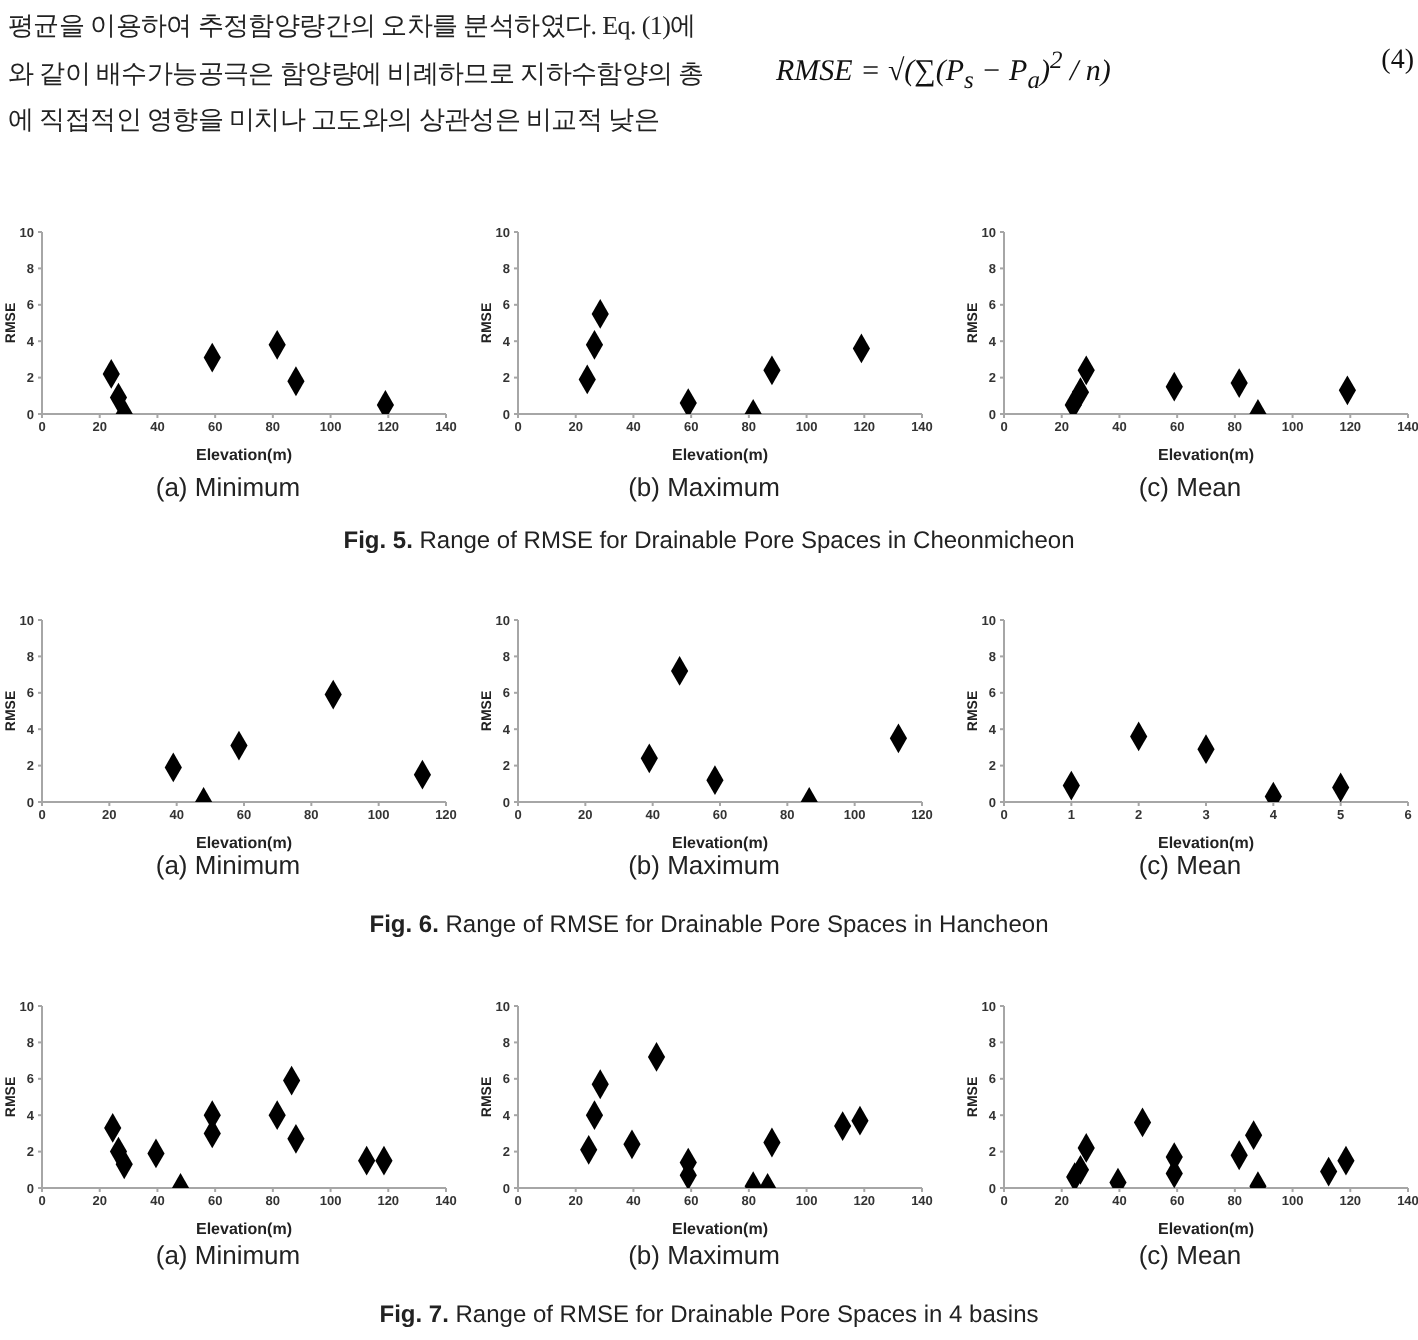  Describe the element at coordinates (333, 120) in the screenshot. I see `text: 에 직접적인 영향을 미치나 고도와의 상관성은 비교적 낮은` at that location.